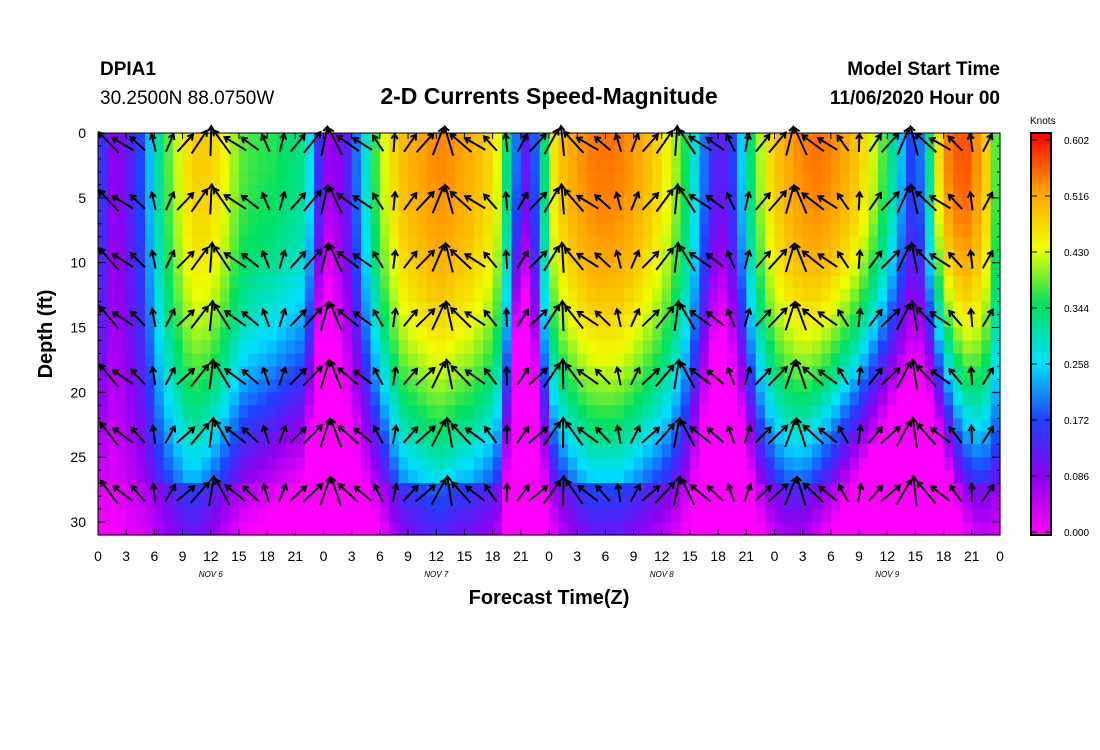  What do you see at coordinates (78, 263) in the screenshot?
I see `y-tick-label: 10` at bounding box center [78, 263].